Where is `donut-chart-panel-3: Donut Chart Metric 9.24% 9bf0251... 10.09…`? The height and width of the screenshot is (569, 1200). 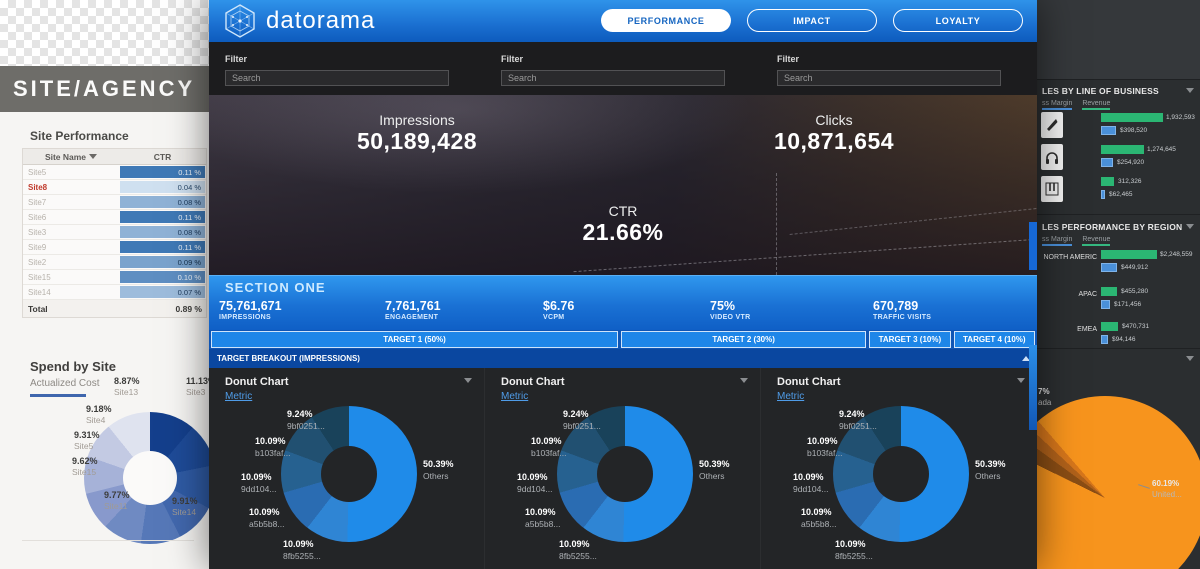
donut-chart-panel-3: Donut Chart Metric 9.24% 9bf0251... 10.09… is located at coordinates (899, 468).